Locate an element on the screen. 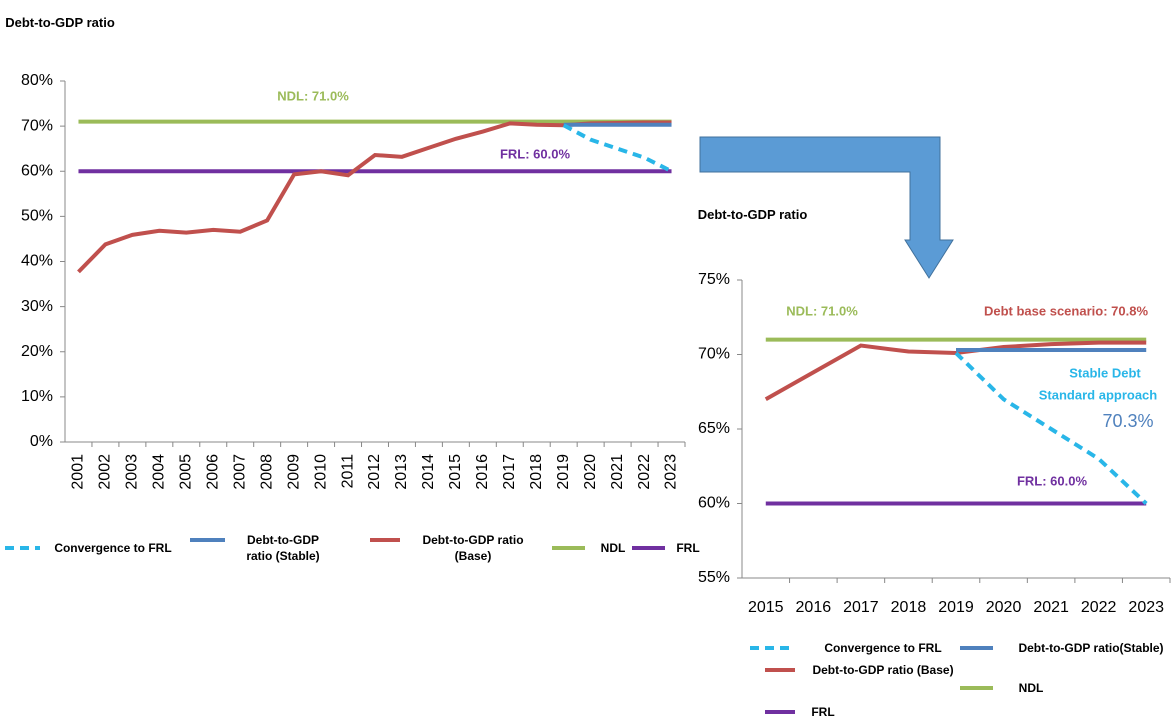 This screenshot has height=724, width=1173. annotation: 70.3% is located at coordinates (1127, 421).